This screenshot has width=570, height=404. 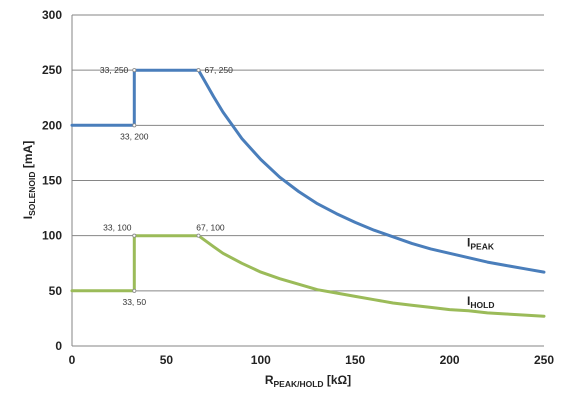 What do you see at coordinates (218, 70) in the screenshot?
I see `annotation-label: 67, 250` at bounding box center [218, 70].